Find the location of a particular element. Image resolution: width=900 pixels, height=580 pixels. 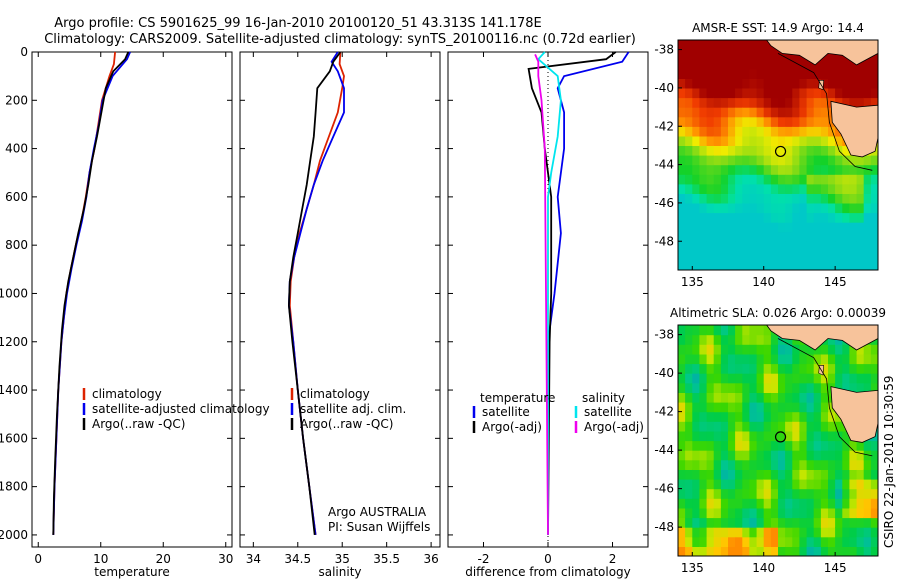

series-line-argo-raw-qc is located at coordinates (314, 293).